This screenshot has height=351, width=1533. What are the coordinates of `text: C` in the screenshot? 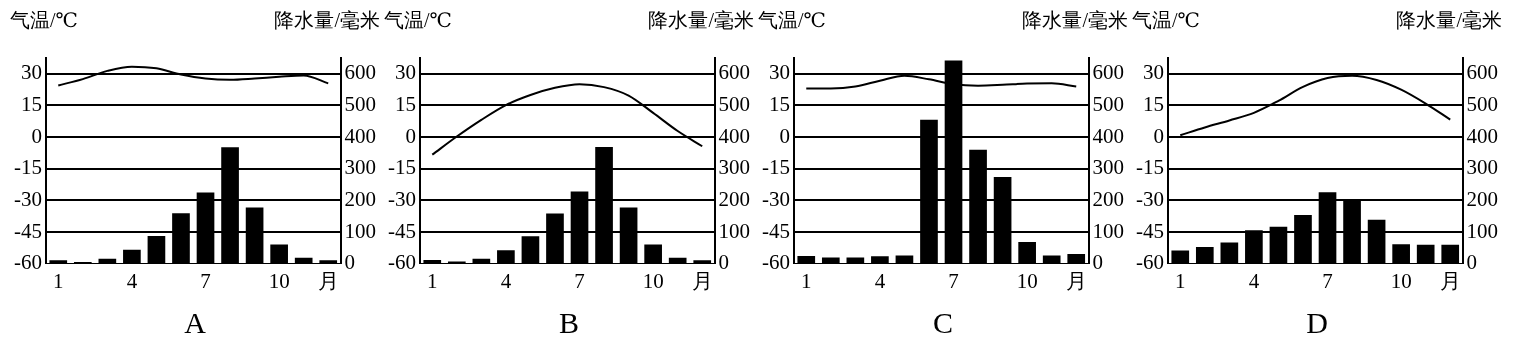 It's located at (943, 322).